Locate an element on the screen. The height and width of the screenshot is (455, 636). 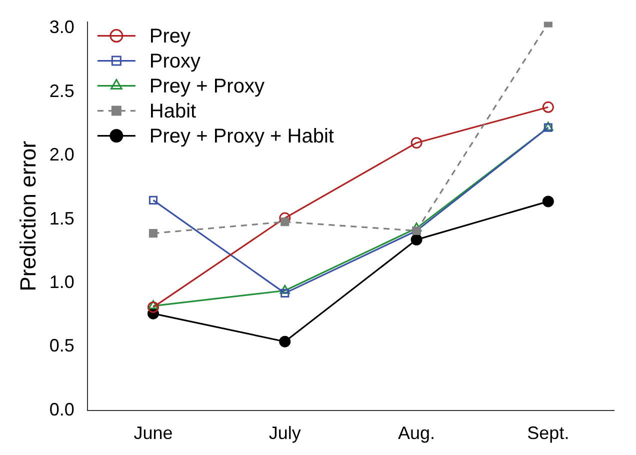
y-tick-label: 2.0 is located at coordinates (61, 154).